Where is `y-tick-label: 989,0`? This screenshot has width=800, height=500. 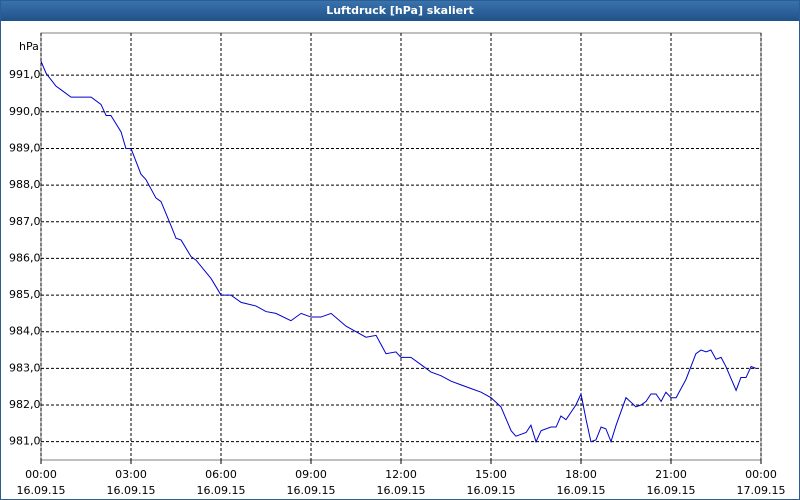 y-tick-label: 989,0 is located at coordinates (25, 147).